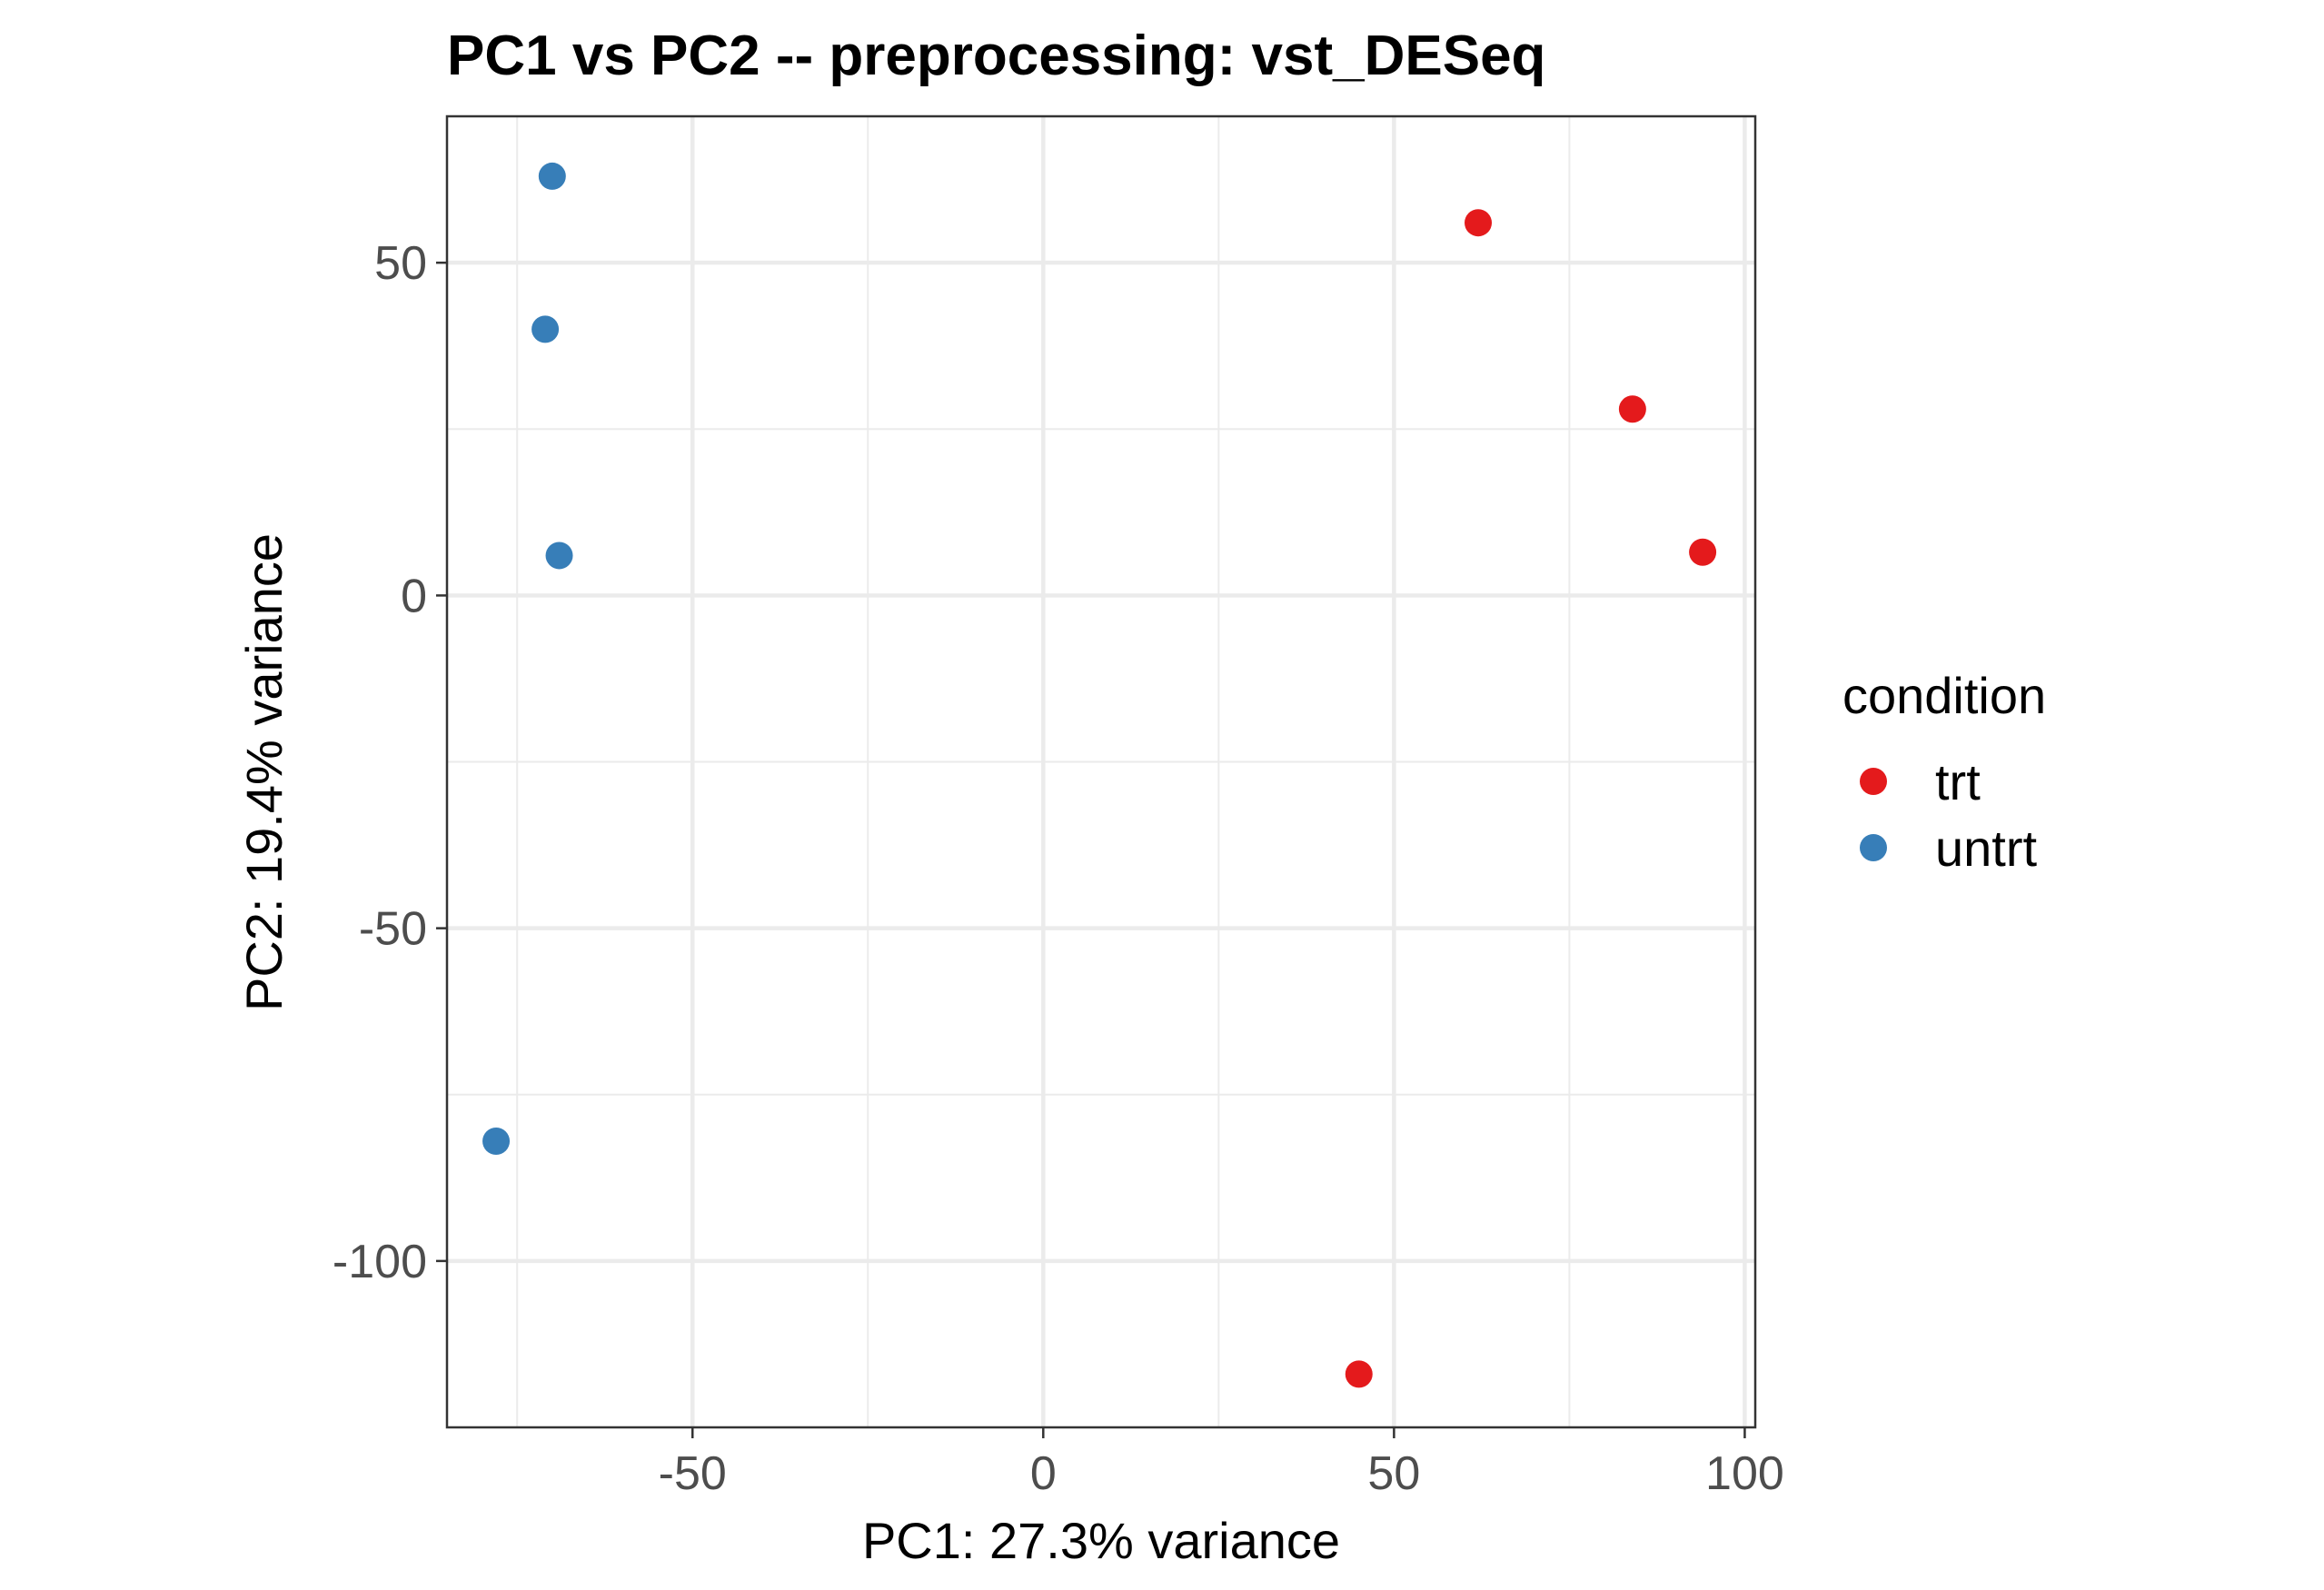 The height and width of the screenshot is (1590, 2324). What do you see at coordinates (264, 772) in the screenshot?
I see `y-axis-label: PC2: 19.4% variance` at bounding box center [264, 772].